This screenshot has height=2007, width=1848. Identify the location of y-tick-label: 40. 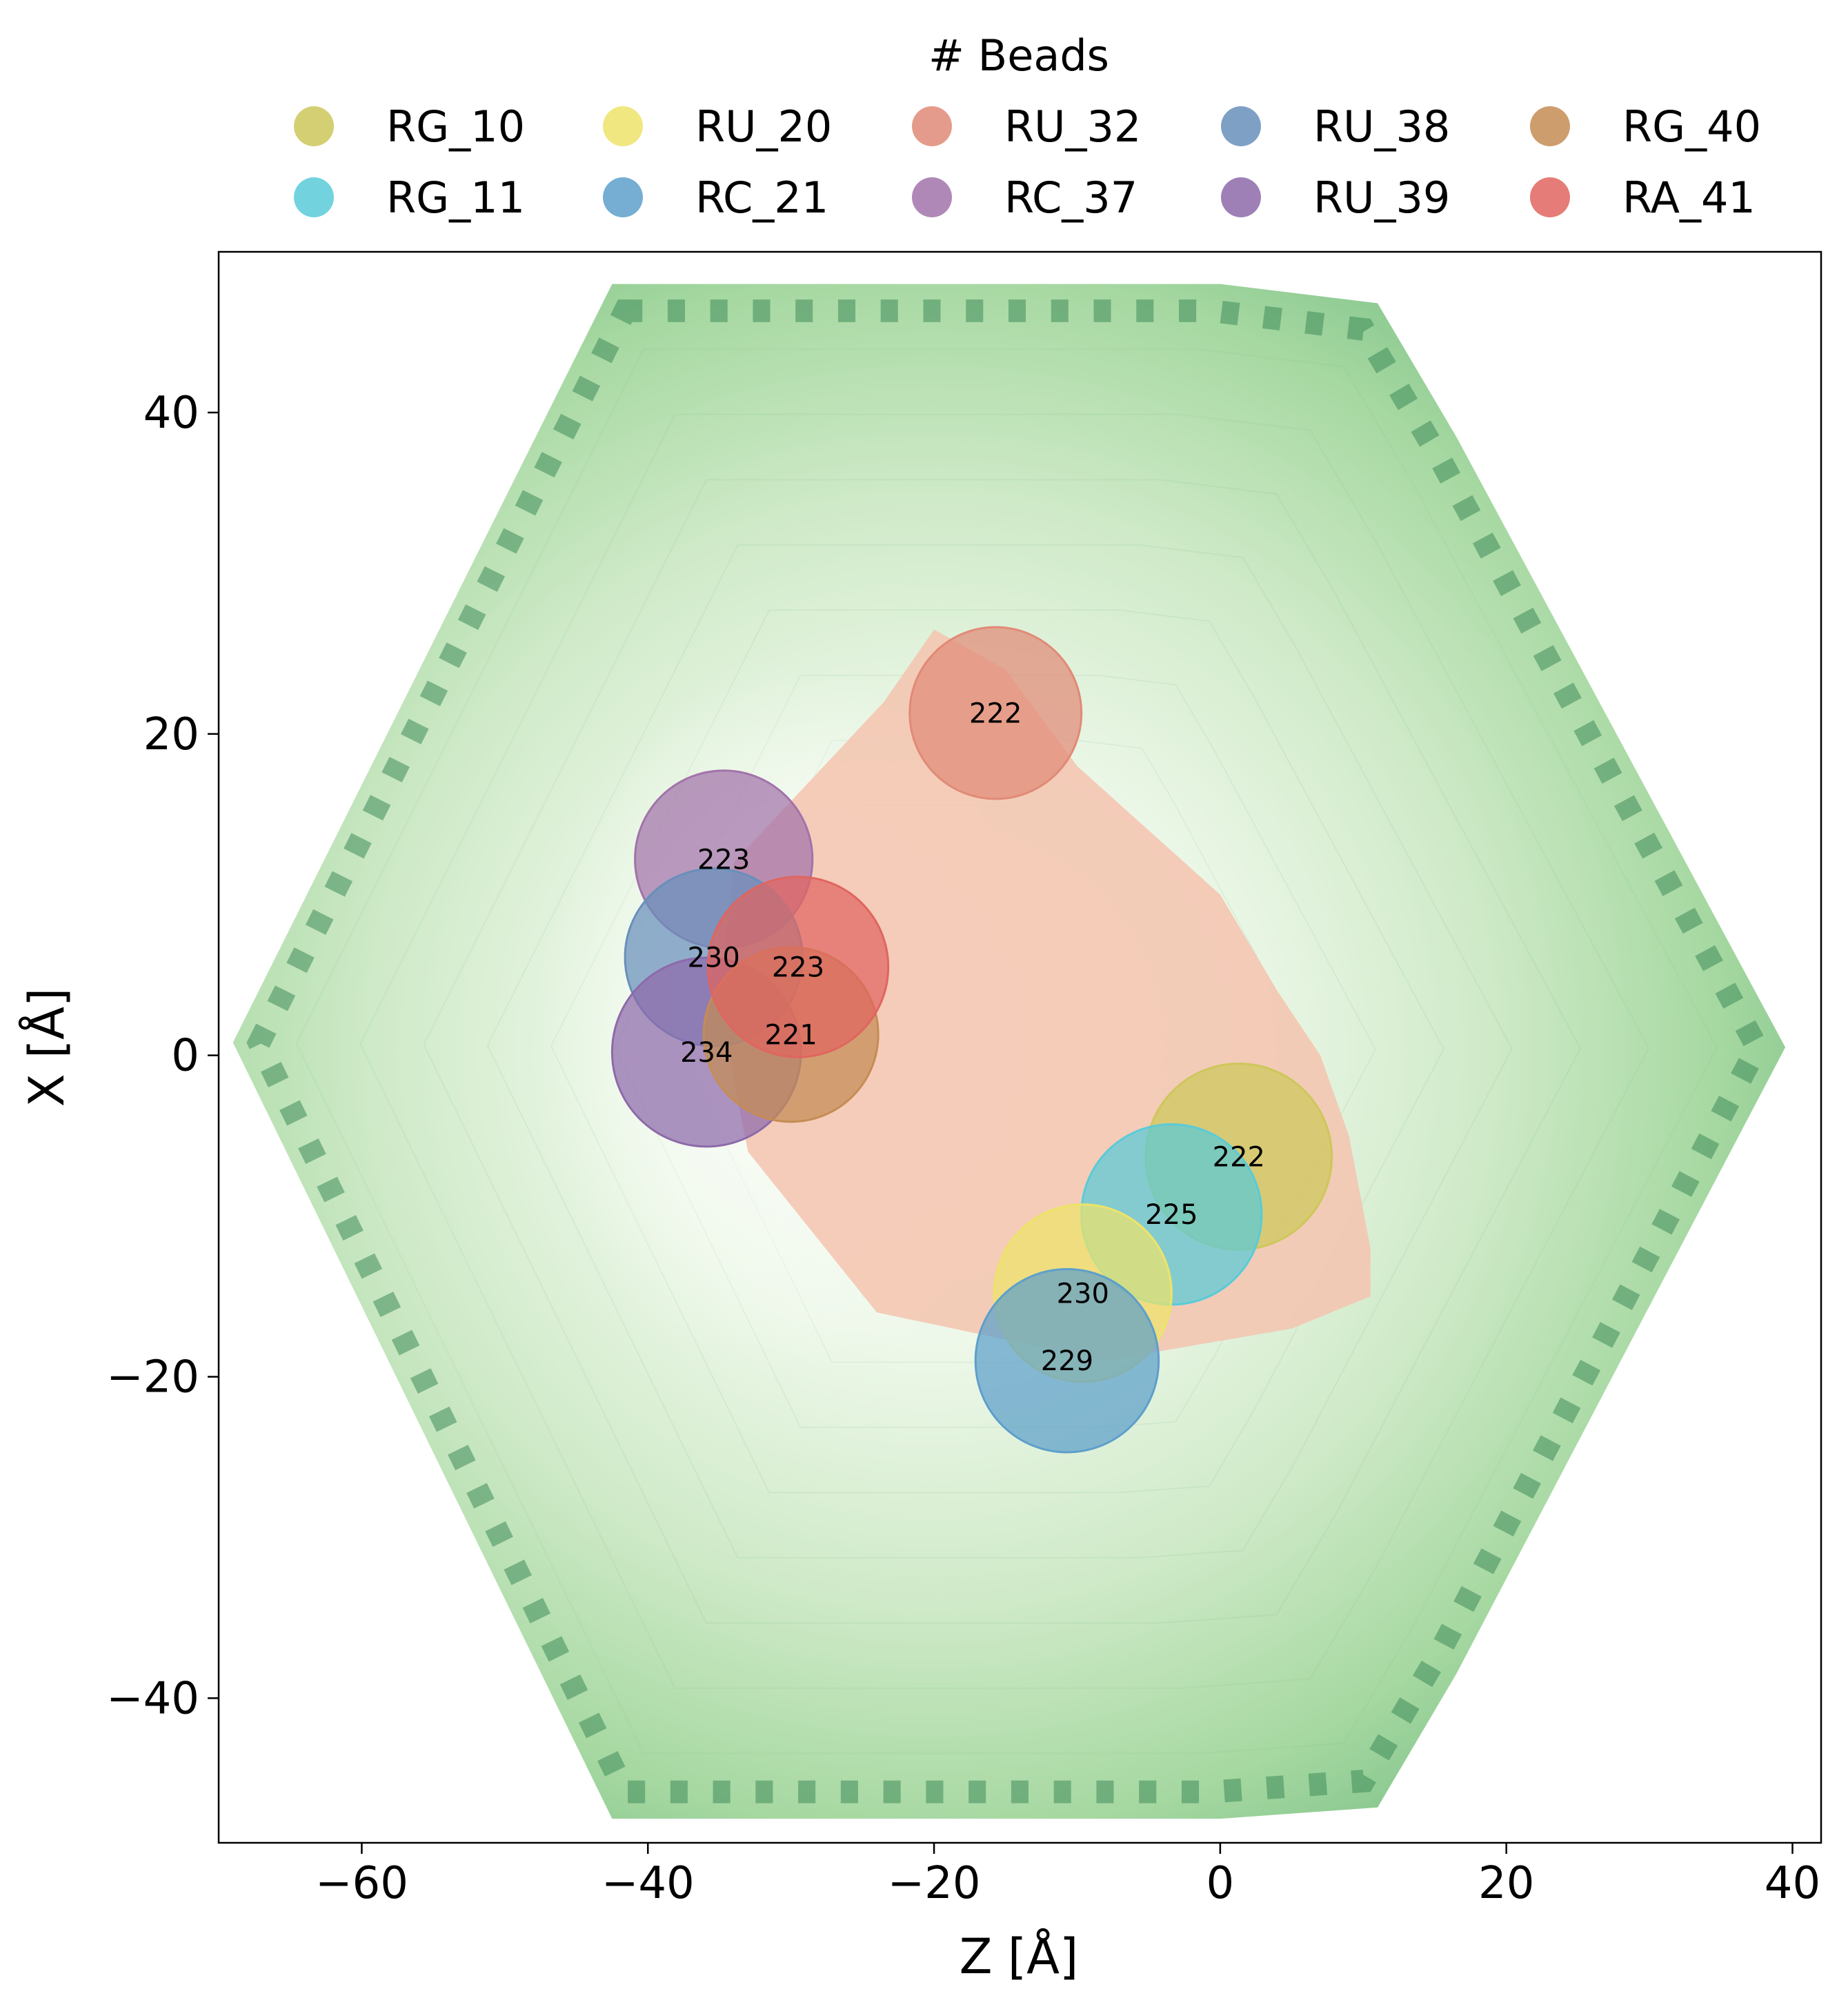
(171, 413).